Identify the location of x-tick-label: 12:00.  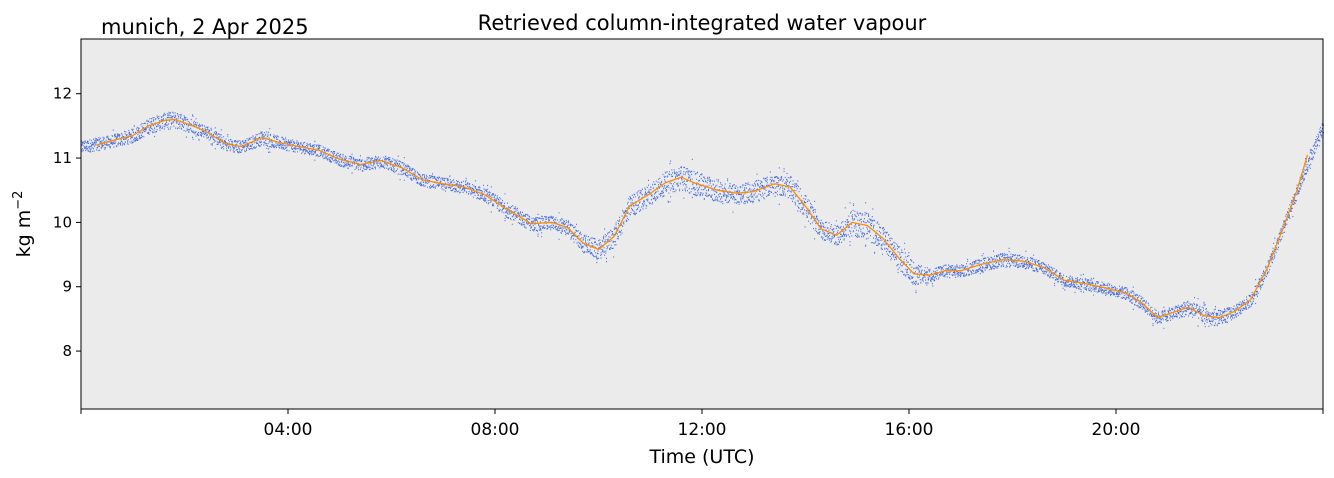
(702, 430).